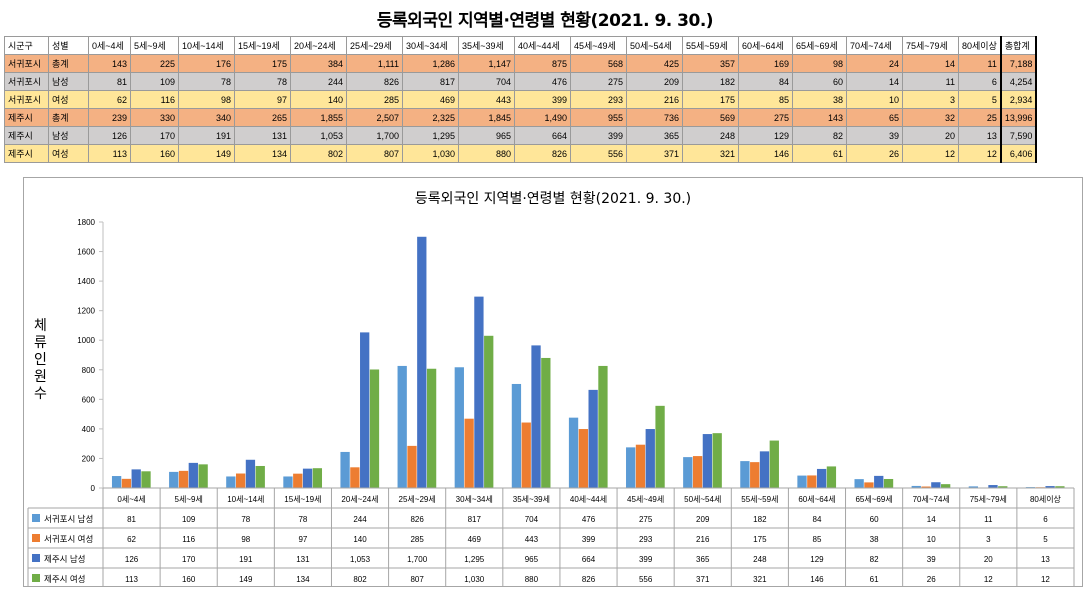  Describe the element at coordinates (417, 539) in the screenshot. I see `data-label: 285` at that location.